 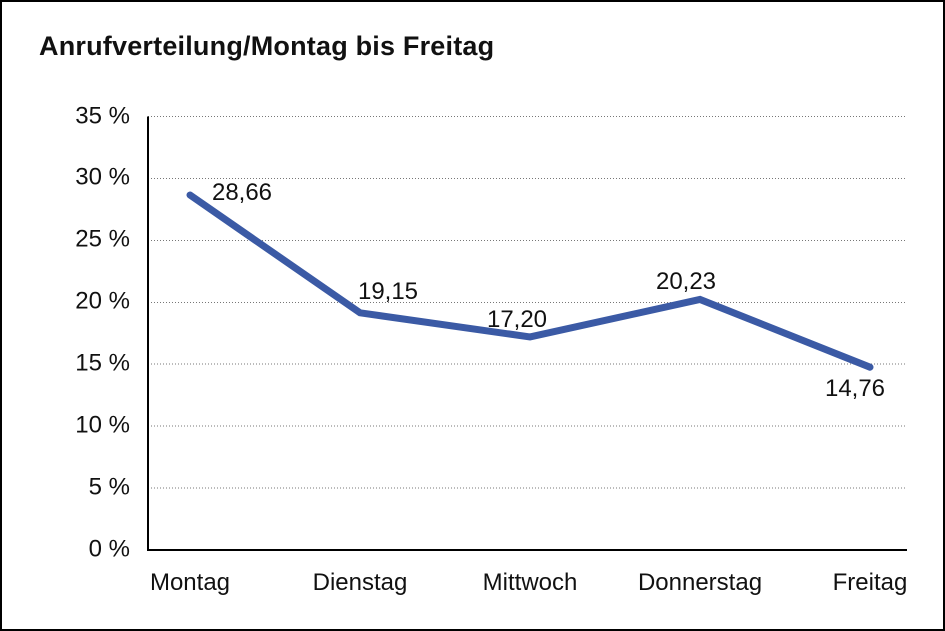 What do you see at coordinates (190, 582) in the screenshot?
I see `x-category-label: Montag` at bounding box center [190, 582].